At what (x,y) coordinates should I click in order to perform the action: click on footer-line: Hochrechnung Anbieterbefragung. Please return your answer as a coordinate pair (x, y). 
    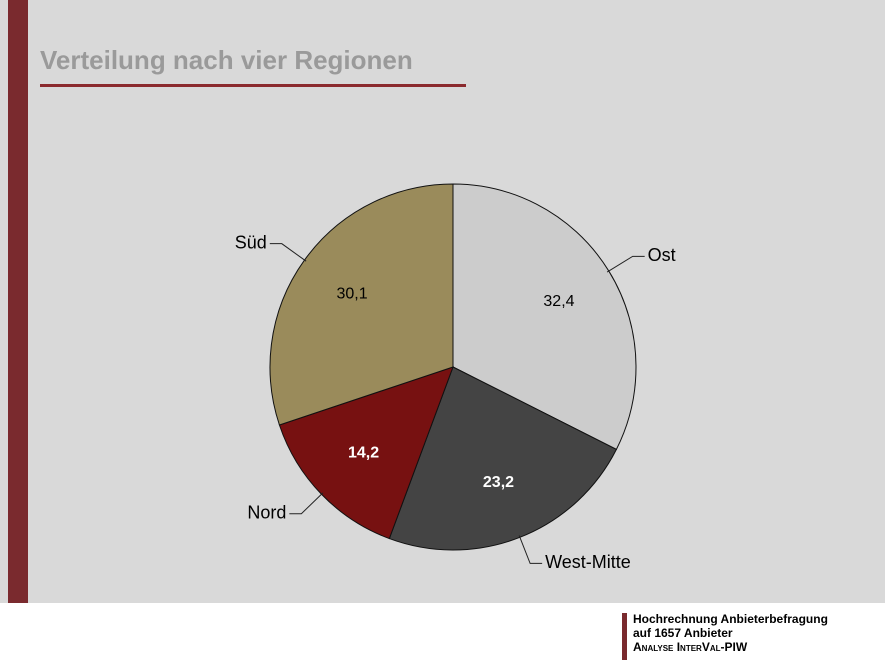
    Looking at the image, I should click on (730, 619).